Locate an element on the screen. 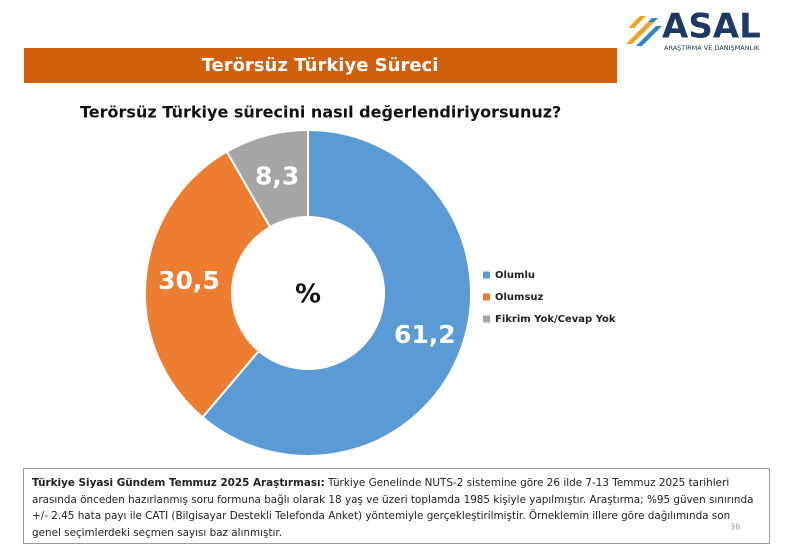  header-title: Terörsüz Türkiye Süreci is located at coordinates (320, 65).